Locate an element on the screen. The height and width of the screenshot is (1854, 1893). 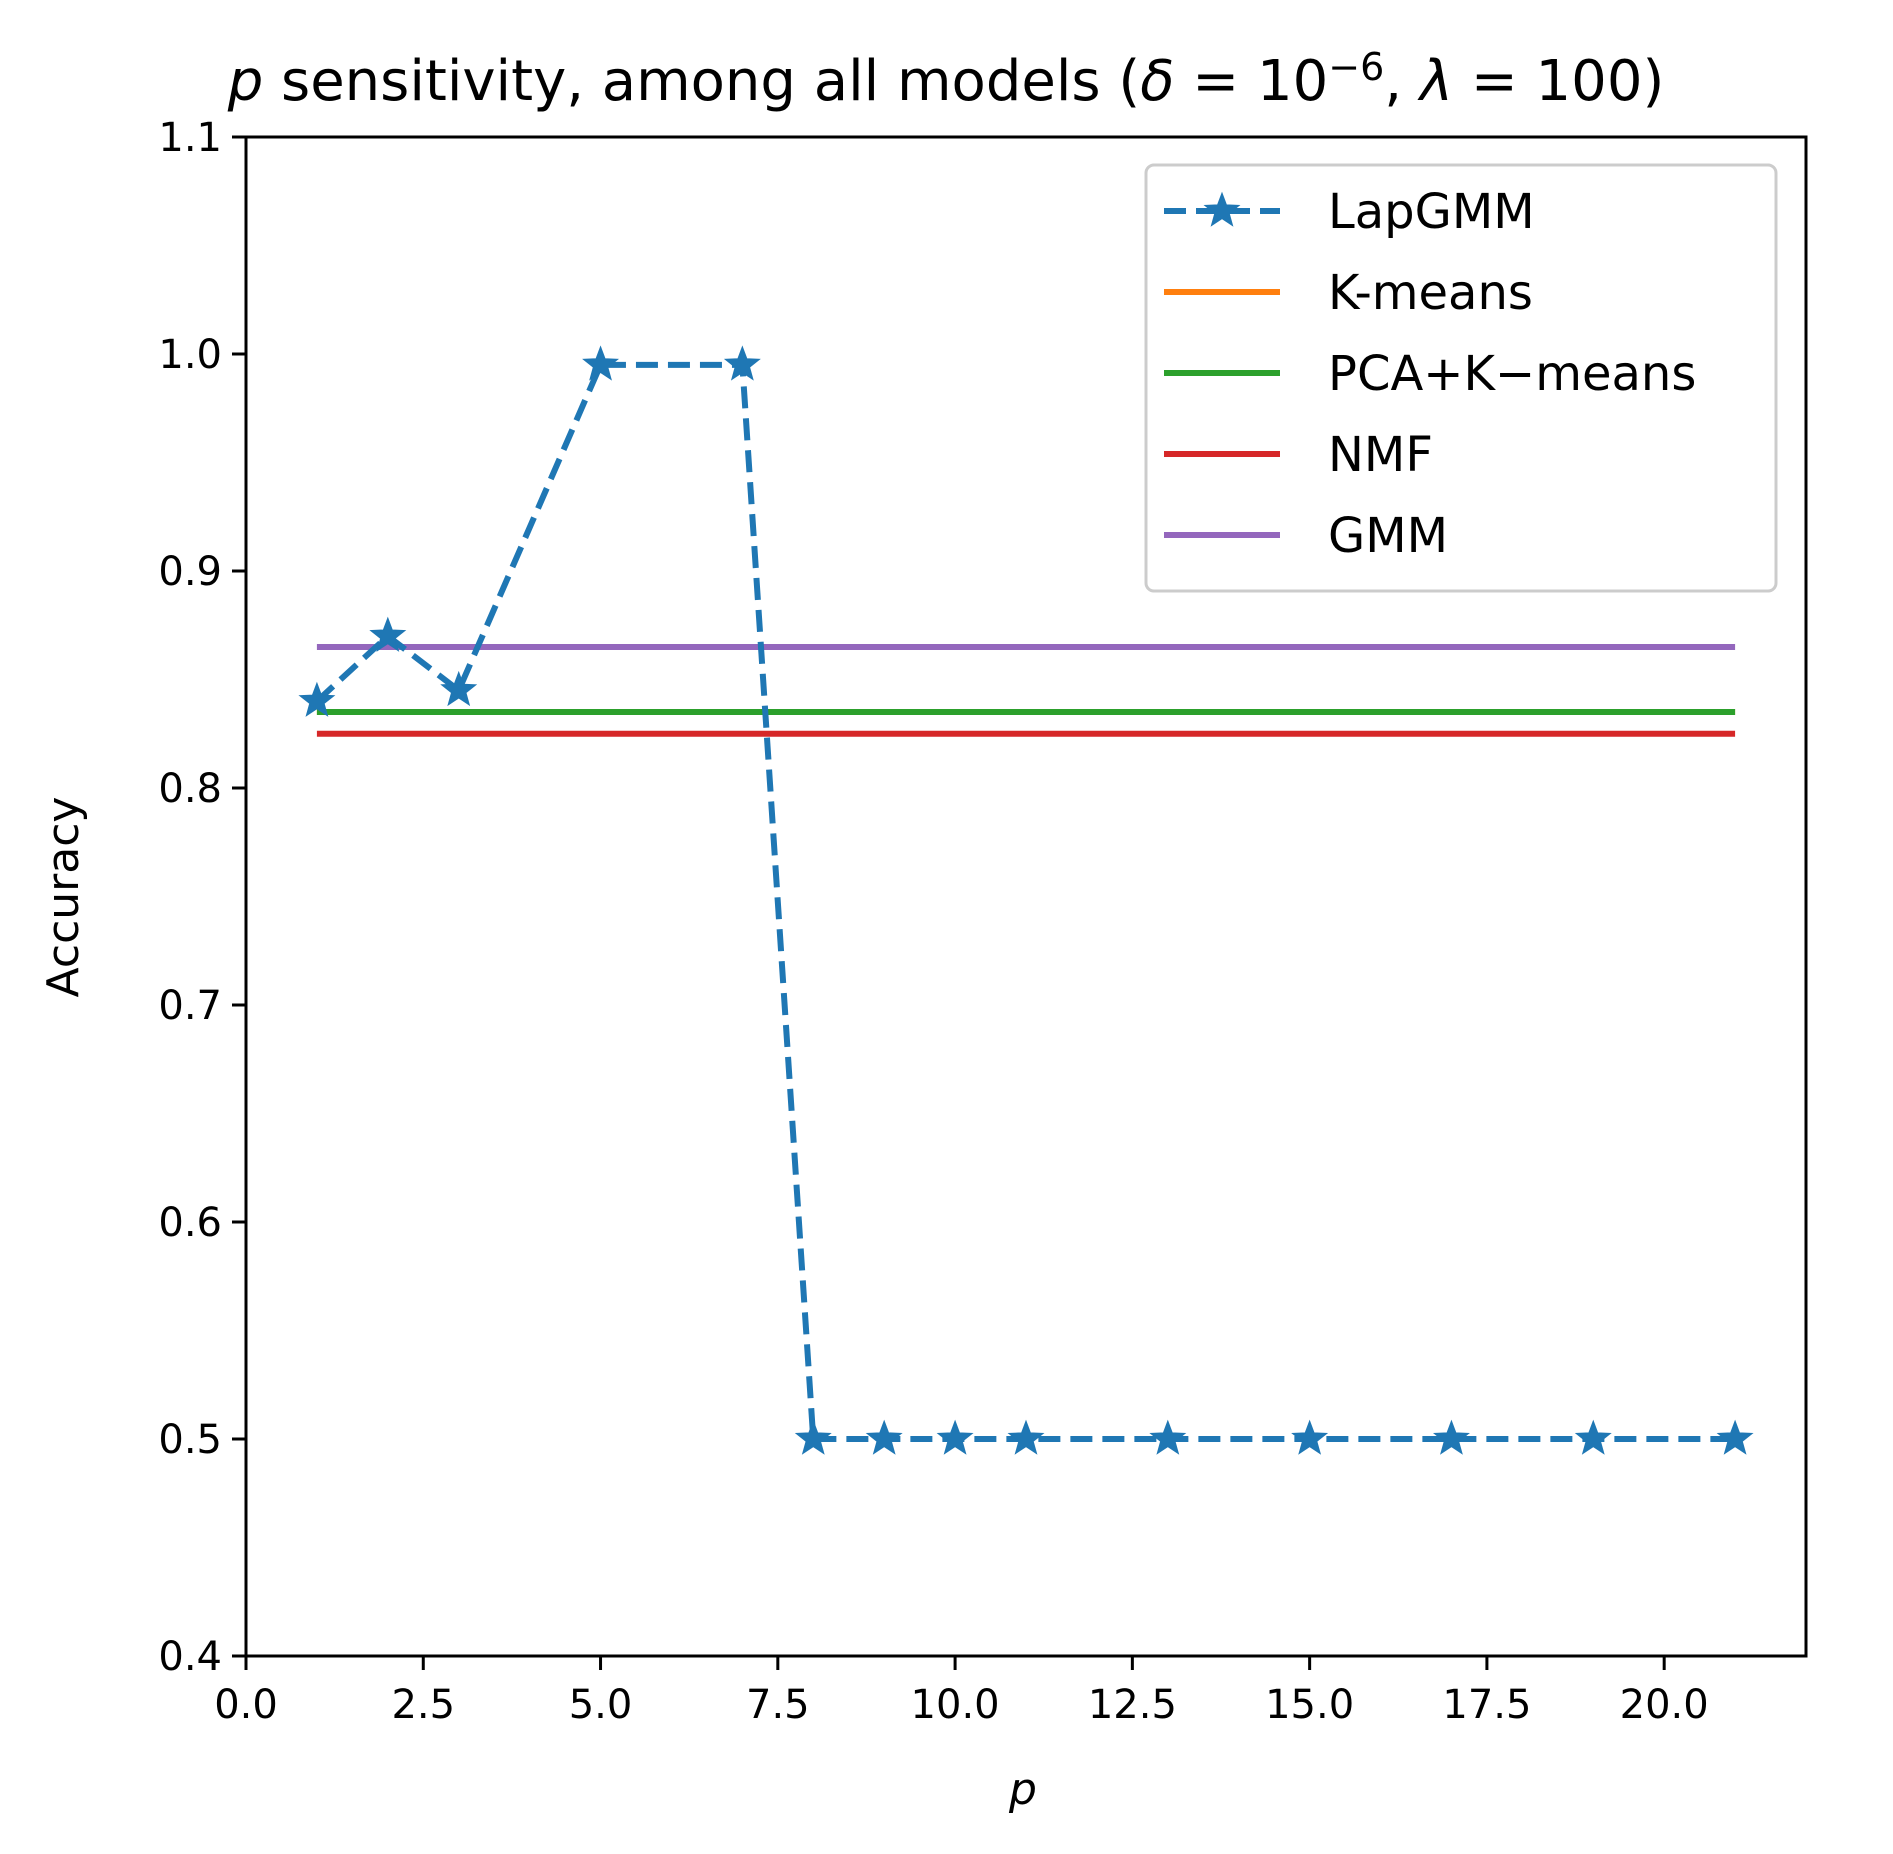
legend-item-k-means: K-means is located at coordinates (1348, 293).